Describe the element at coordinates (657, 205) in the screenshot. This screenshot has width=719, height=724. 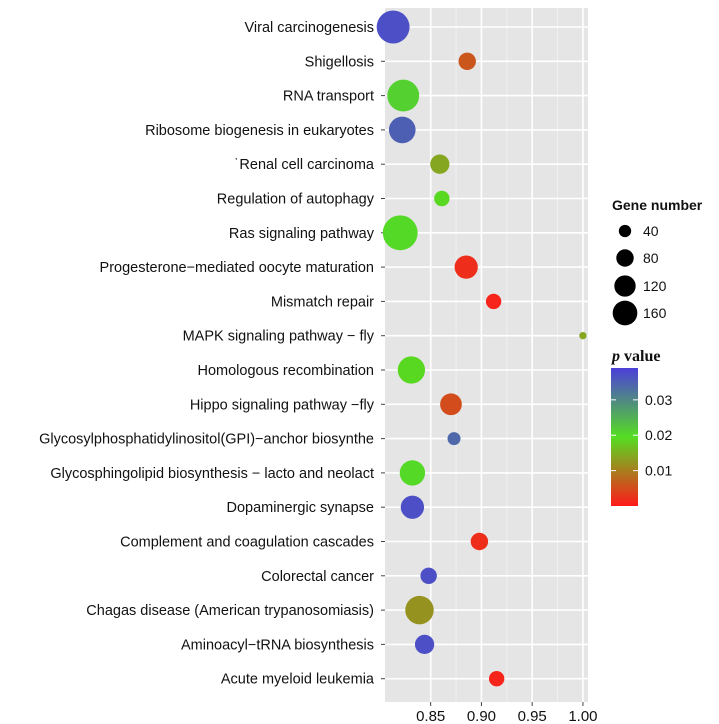
I see `size-legend-title: Gene number` at that location.